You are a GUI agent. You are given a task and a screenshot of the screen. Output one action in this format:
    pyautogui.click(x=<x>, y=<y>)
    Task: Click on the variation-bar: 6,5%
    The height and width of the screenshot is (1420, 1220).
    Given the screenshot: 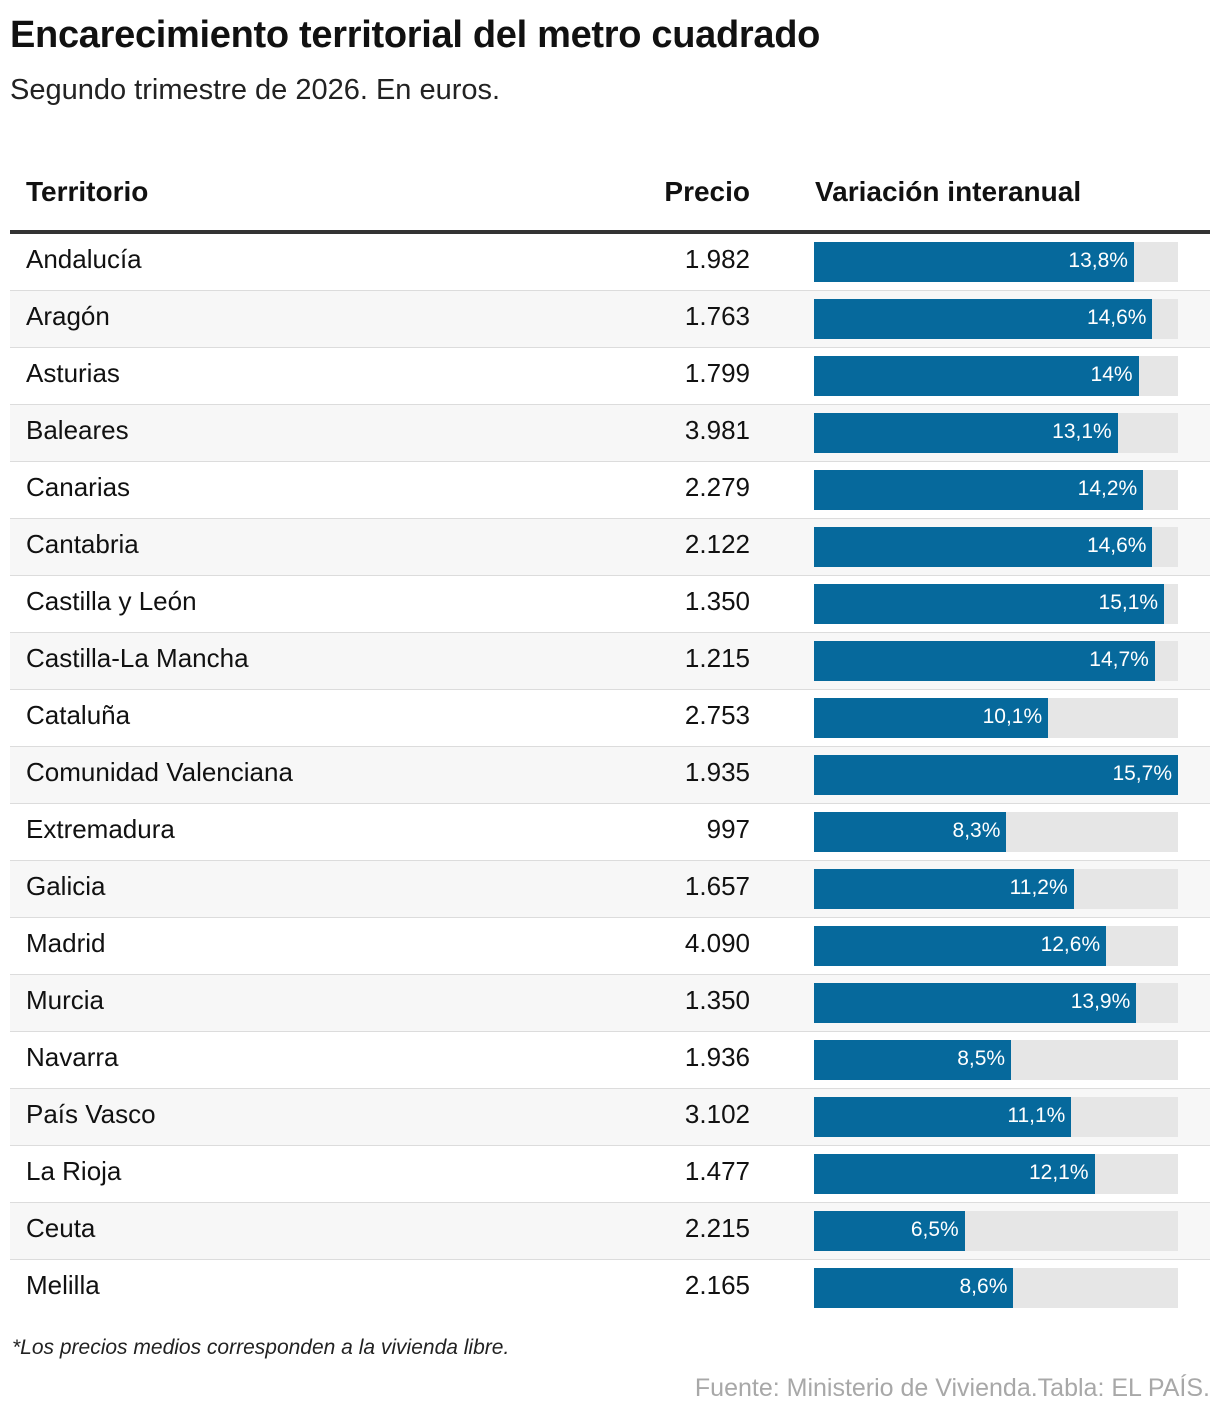 What is the action you would take?
    pyautogui.click(x=889, y=1231)
    